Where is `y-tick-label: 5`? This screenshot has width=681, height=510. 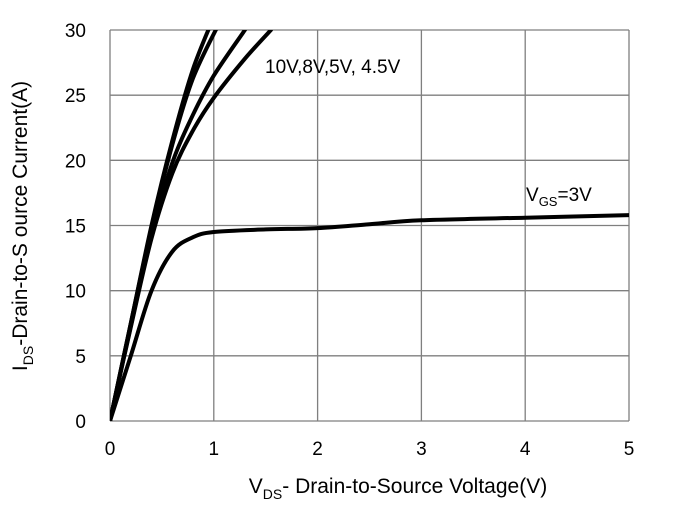
y-tick-label: 5 is located at coordinates (80, 357).